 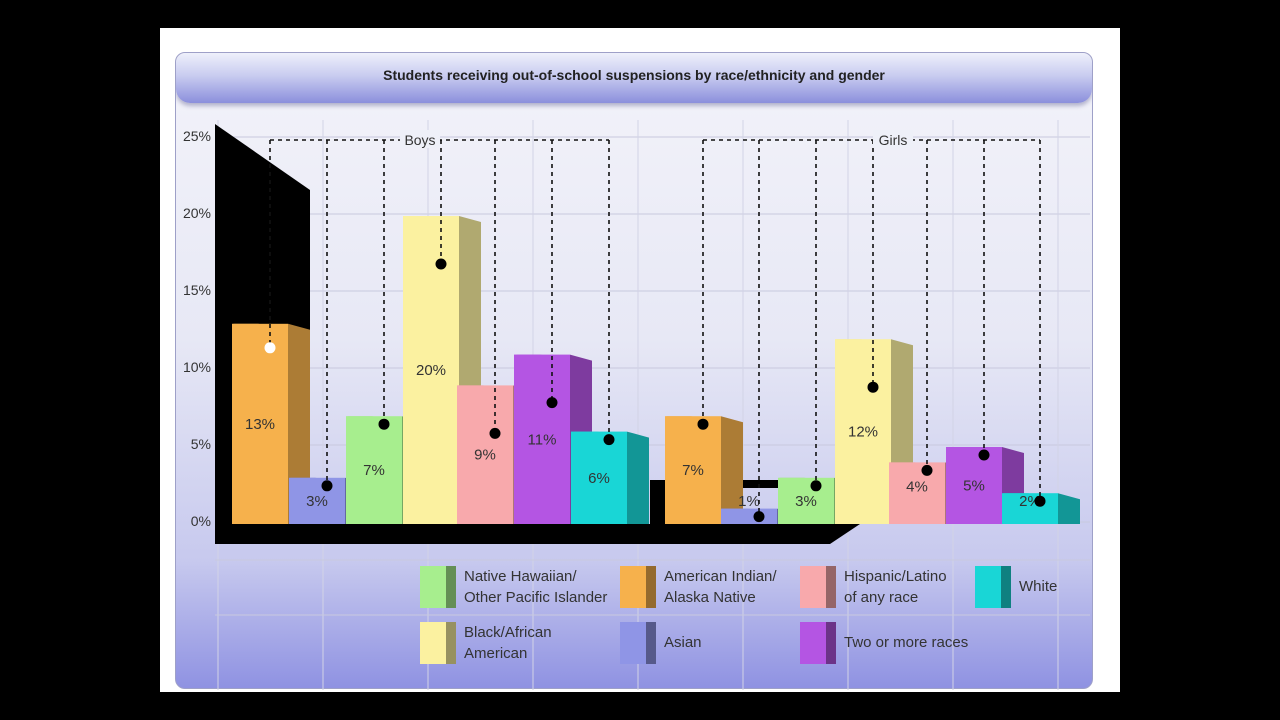 I want to click on bar-value-label: 11%, so click(x=542, y=439).